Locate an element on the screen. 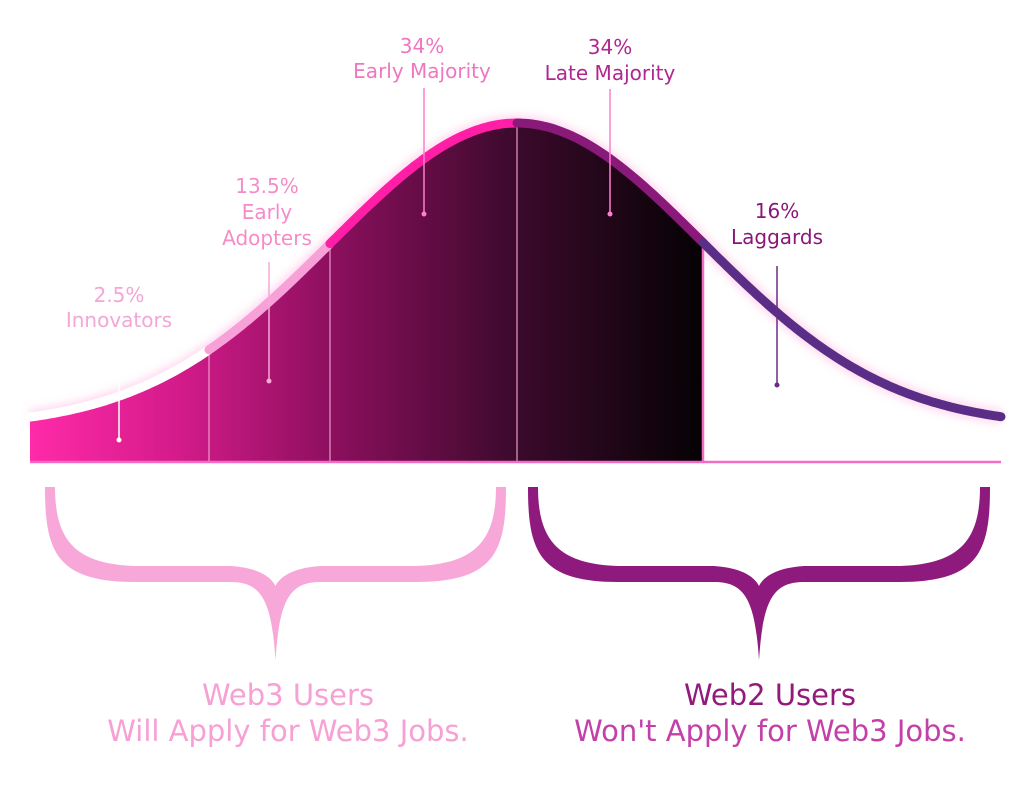 This screenshot has width=1024, height=789. caption-web3: Web3 Users Will Apply for Web3 Jobs. is located at coordinates (288, 713).